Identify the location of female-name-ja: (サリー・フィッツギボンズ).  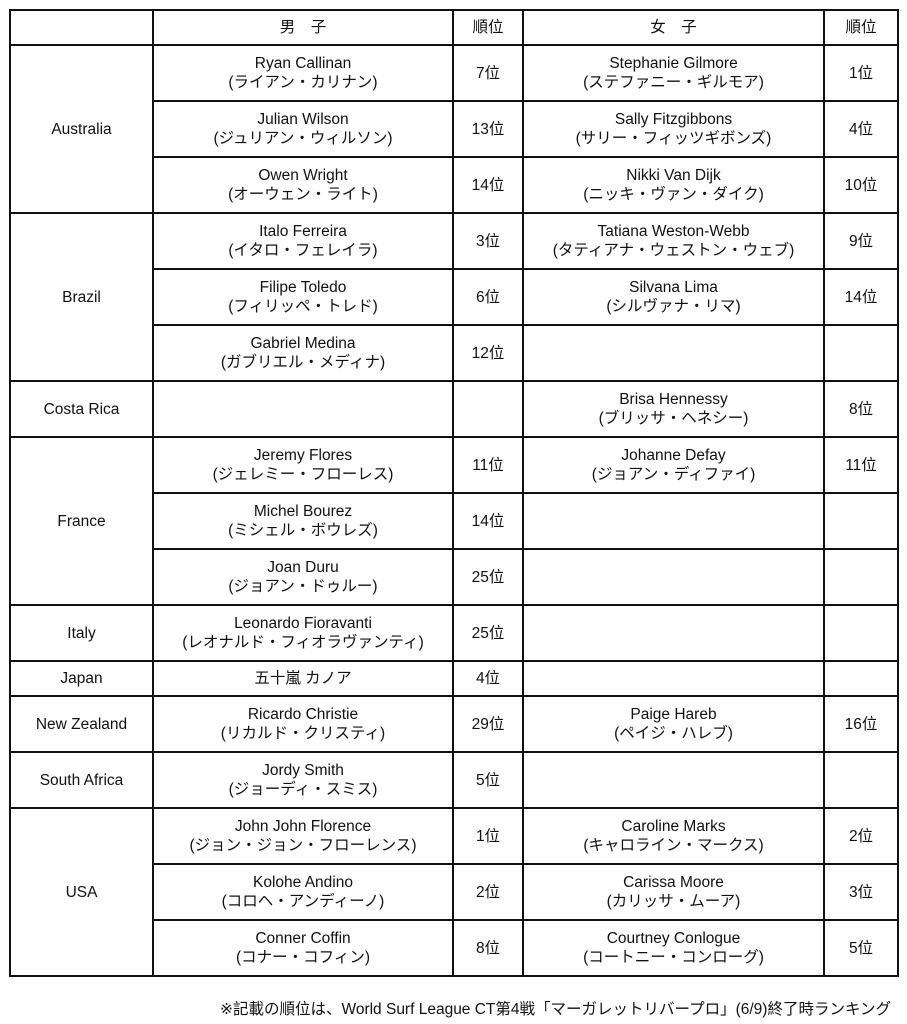
(673, 138).